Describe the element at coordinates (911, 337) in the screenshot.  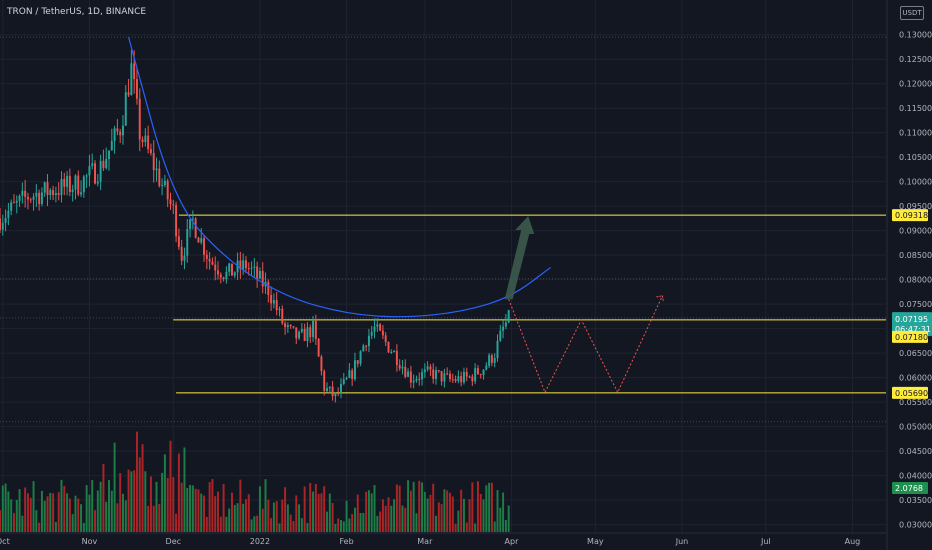
I see `level-price-text: 0.07180` at that location.